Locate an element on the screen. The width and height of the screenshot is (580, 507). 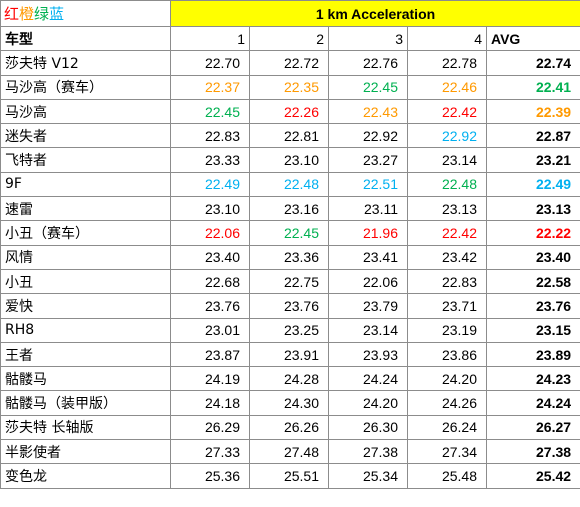
run-2-cell: 22.72 is located at coordinates (289, 63).